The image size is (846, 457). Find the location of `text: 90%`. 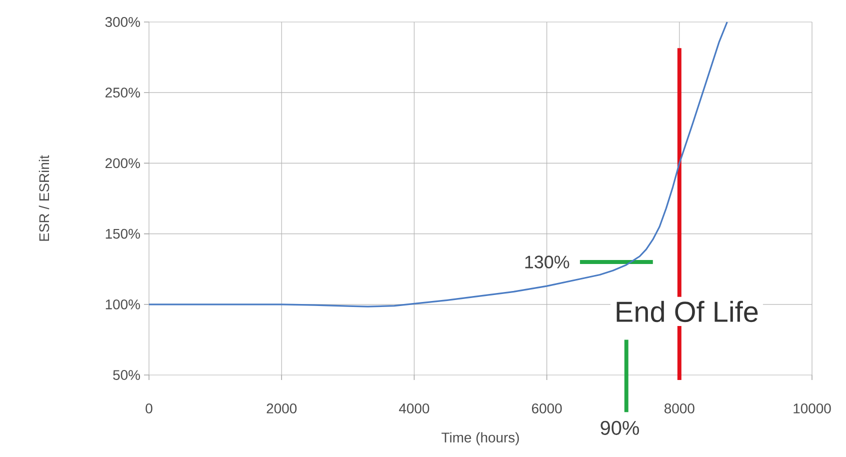

text: 90% is located at coordinates (619, 427).